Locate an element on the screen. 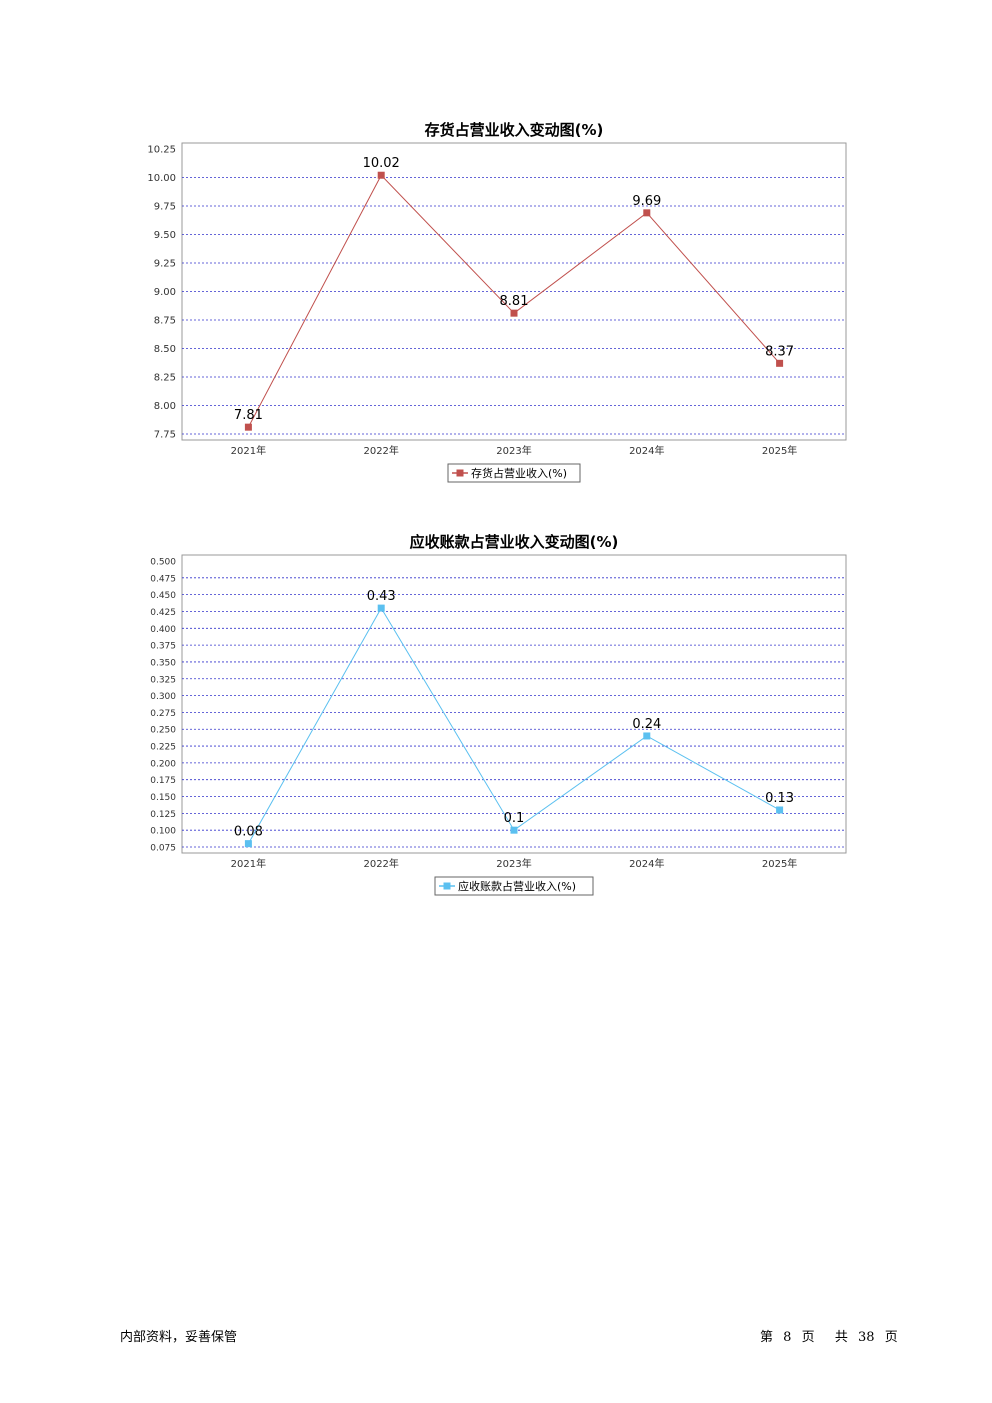  y-tick-label: 9.00 is located at coordinates (165, 292).